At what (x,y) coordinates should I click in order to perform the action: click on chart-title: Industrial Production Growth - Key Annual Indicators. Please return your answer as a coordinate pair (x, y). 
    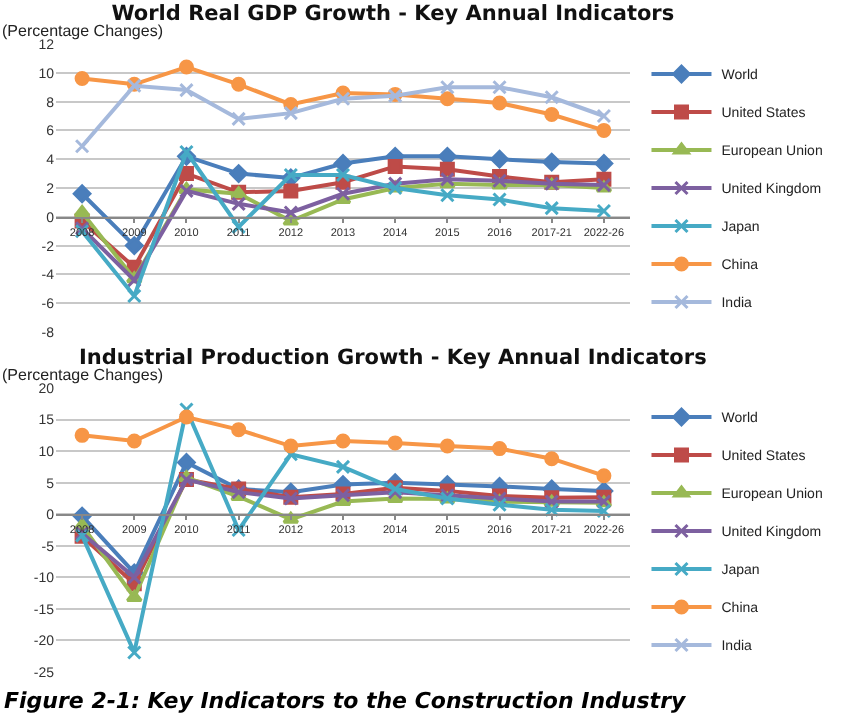
    Looking at the image, I should click on (393, 357).